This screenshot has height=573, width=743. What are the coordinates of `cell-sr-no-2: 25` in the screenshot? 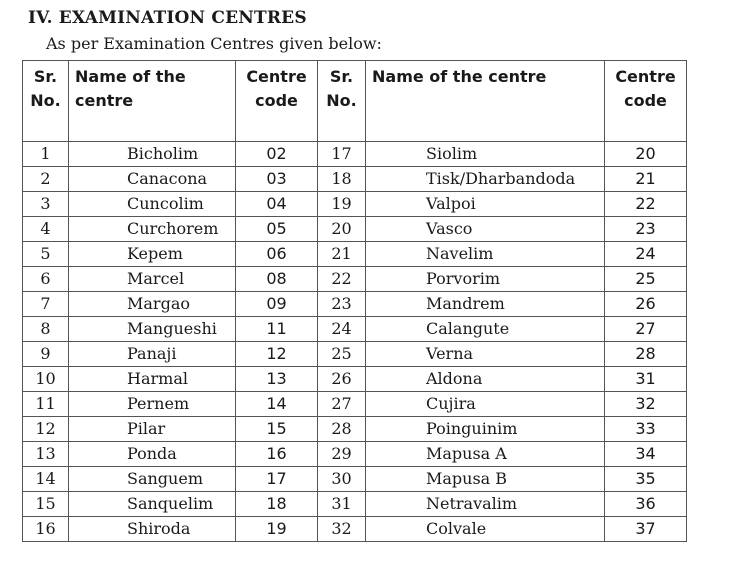 It's located at (341, 354).